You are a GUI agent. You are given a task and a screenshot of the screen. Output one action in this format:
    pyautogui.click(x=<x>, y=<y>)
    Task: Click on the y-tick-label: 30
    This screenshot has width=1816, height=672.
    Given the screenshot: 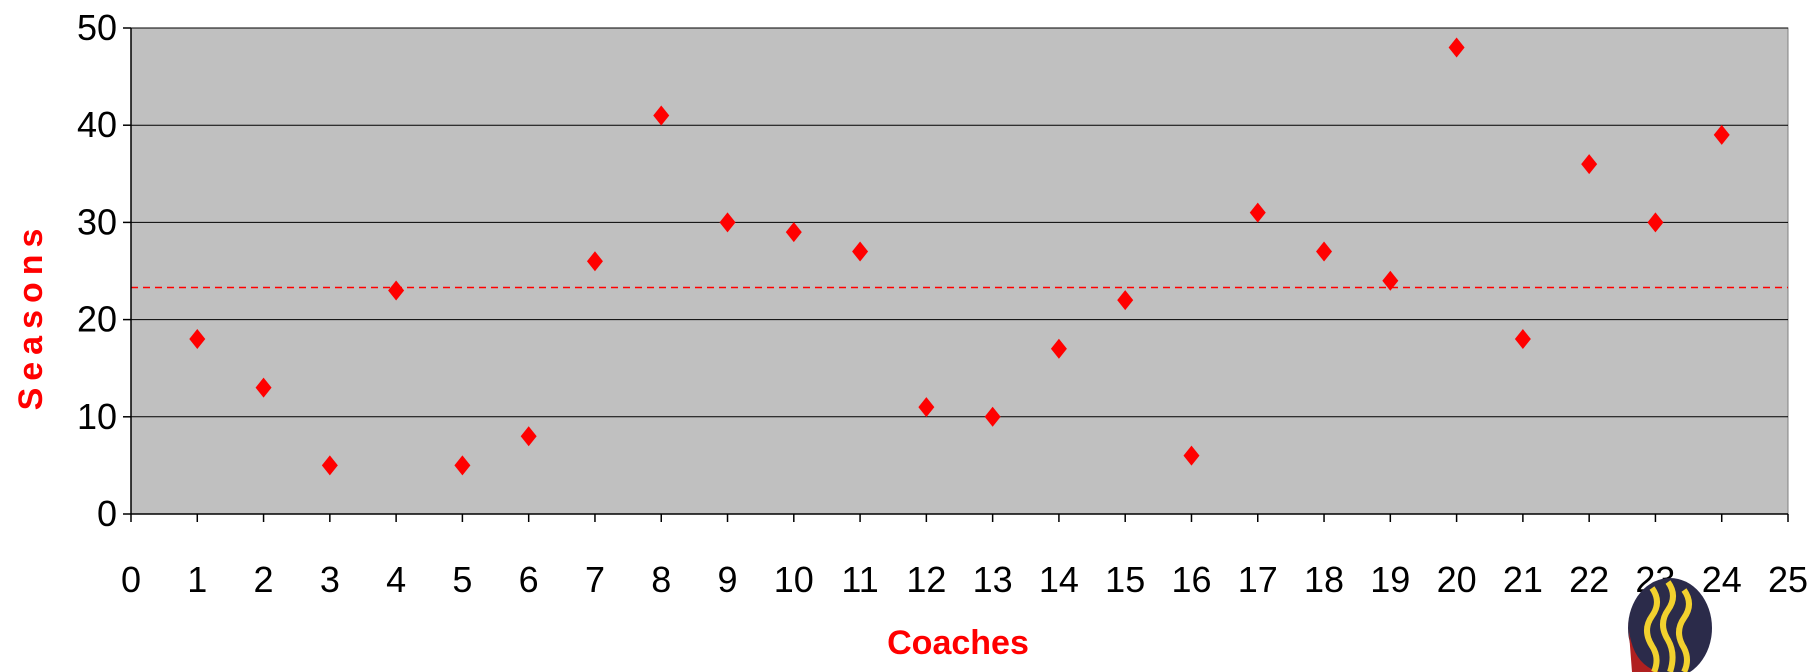 What is the action you would take?
    pyautogui.click(x=97, y=221)
    